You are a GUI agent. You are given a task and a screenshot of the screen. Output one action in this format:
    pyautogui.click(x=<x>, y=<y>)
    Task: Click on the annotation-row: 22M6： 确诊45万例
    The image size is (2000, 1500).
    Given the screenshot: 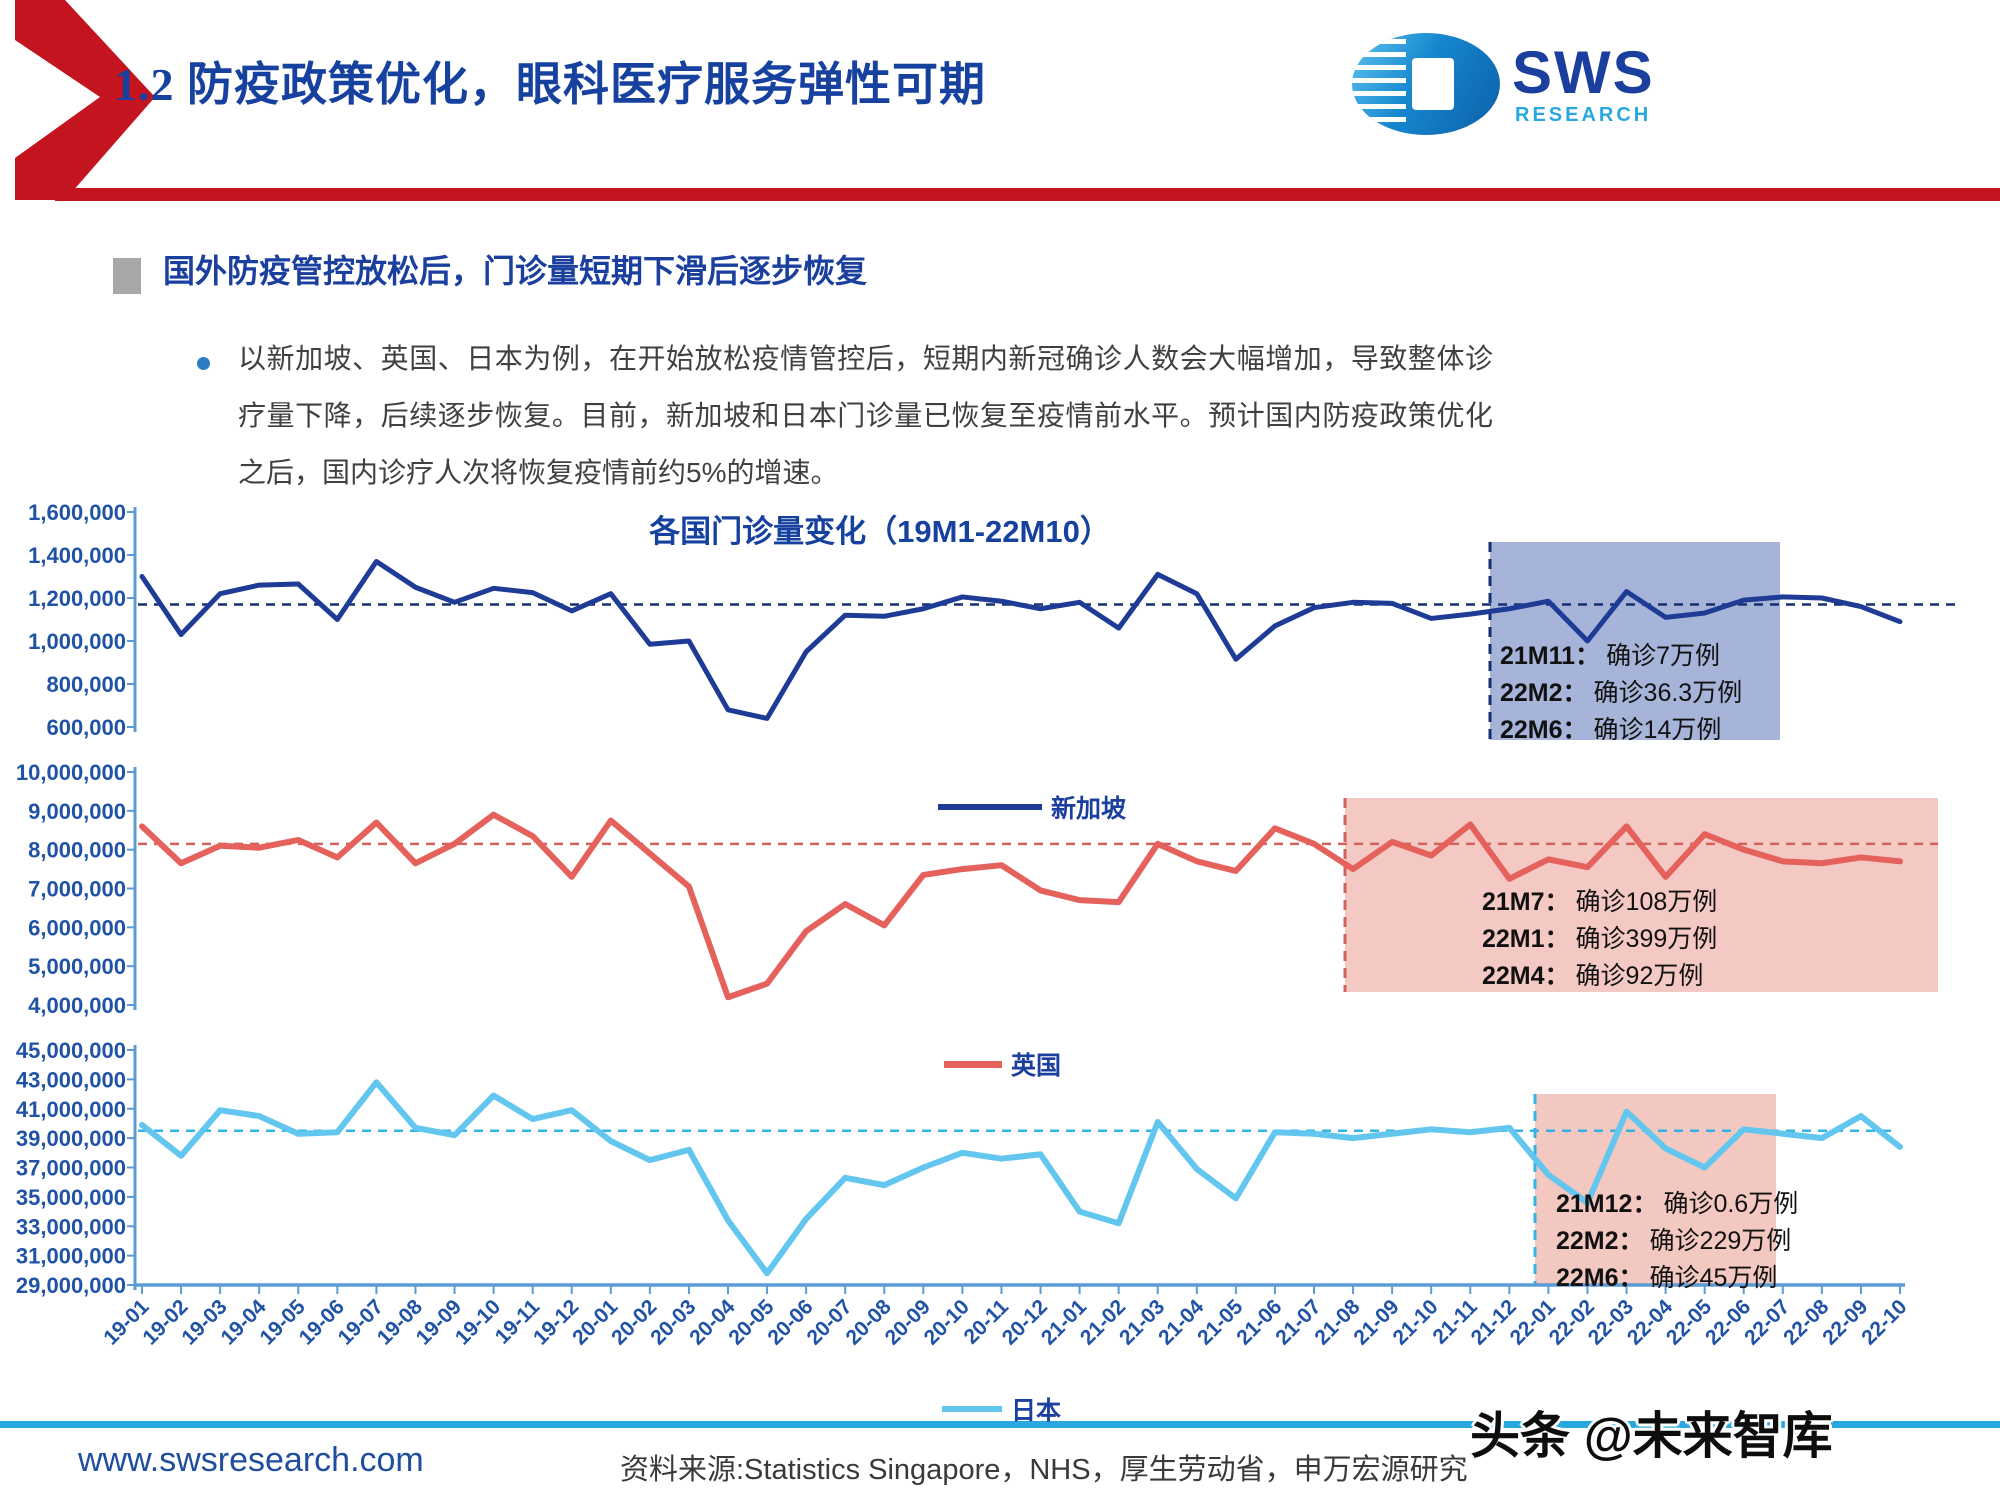 What is the action you would take?
    pyautogui.click(x=1667, y=1278)
    